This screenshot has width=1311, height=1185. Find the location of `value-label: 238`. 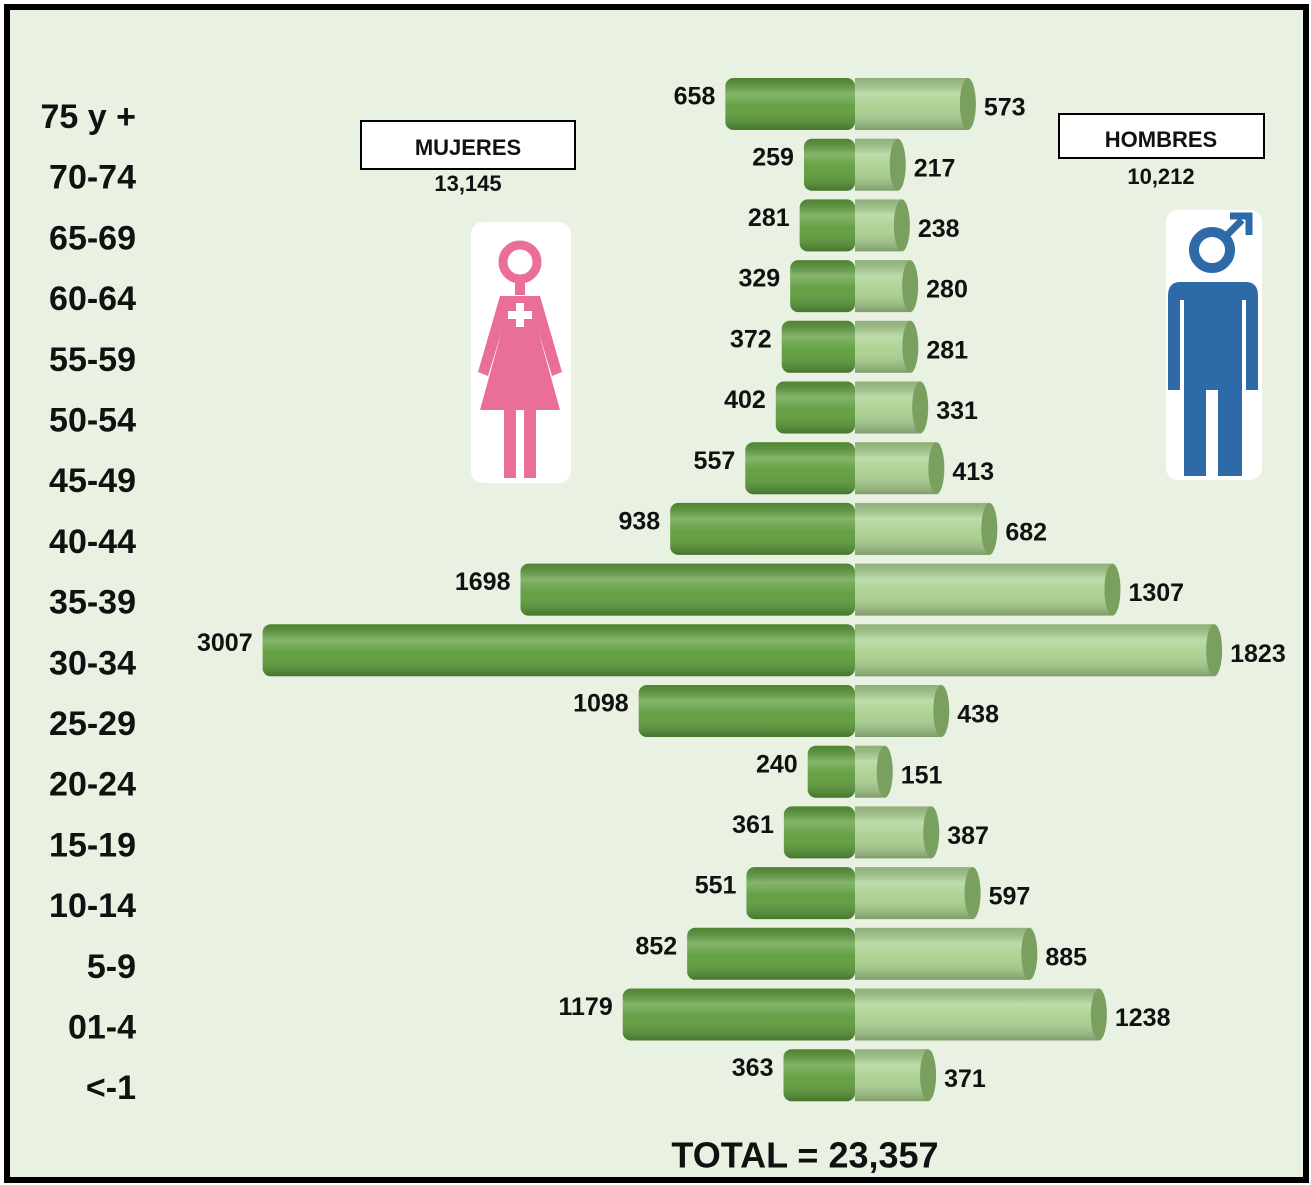

value-label: 238 is located at coordinates (939, 229).